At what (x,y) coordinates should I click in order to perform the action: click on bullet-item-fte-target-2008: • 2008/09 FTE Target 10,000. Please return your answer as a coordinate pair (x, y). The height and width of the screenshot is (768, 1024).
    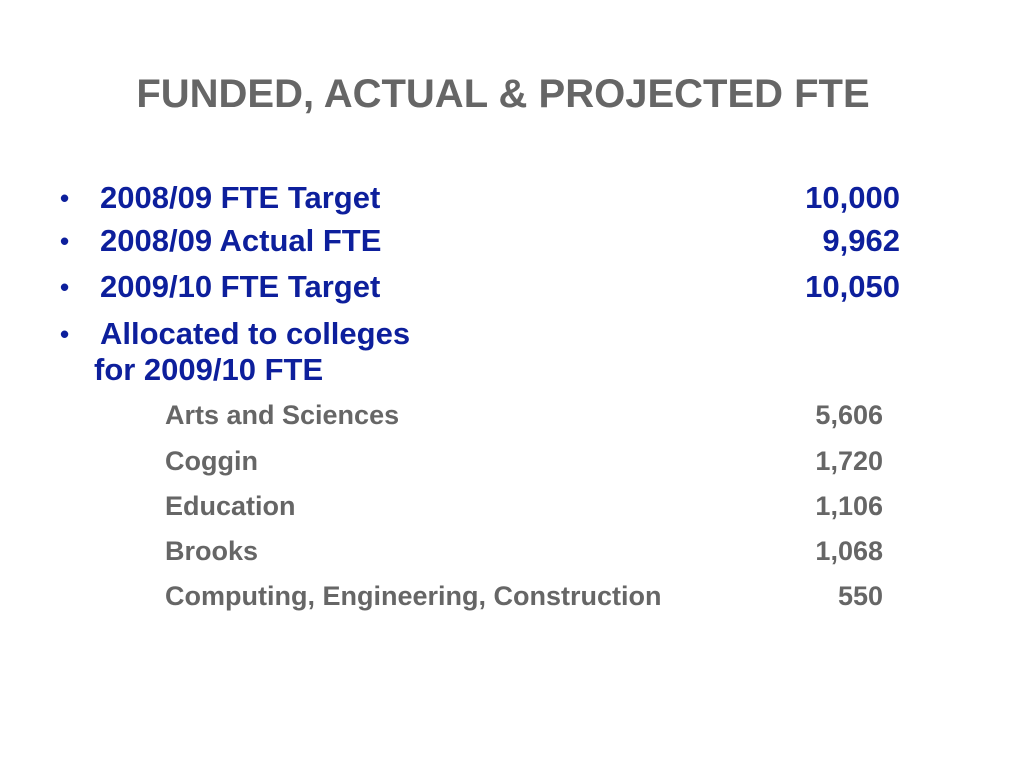
    Looking at the image, I should click on (512, 198).